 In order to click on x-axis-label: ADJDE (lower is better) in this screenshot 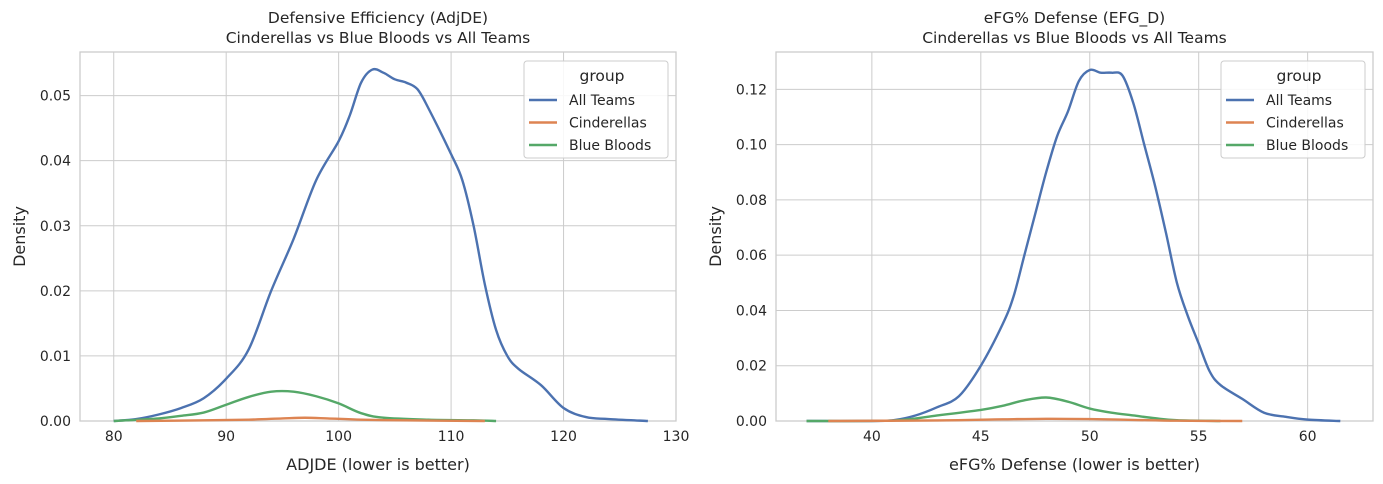, I will do `click(378, 464)`.